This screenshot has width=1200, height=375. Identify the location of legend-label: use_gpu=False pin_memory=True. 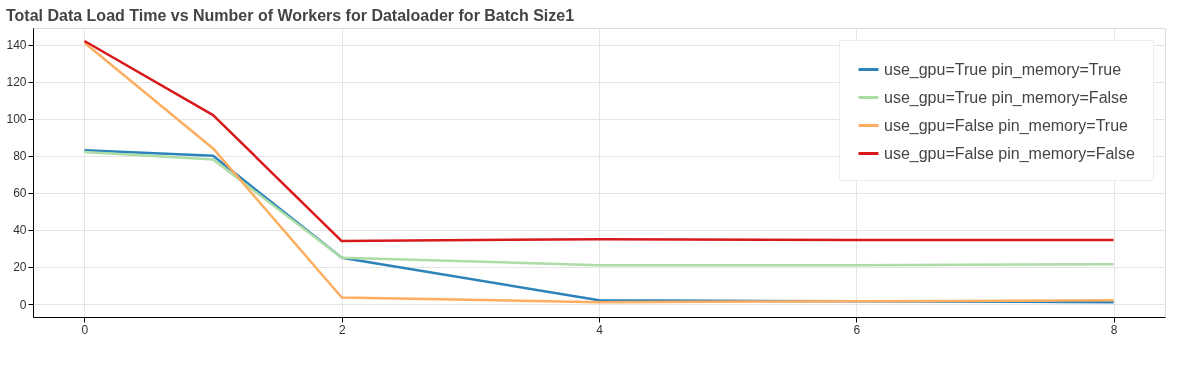
(1006, 125).